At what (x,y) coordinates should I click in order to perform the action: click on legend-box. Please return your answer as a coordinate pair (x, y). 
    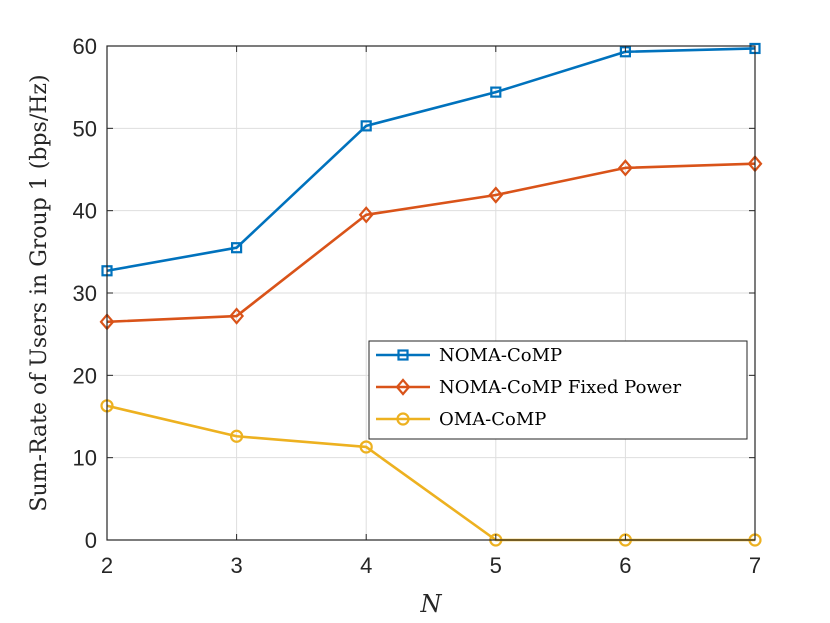
    Looking at the image, I should click on (558, 390).